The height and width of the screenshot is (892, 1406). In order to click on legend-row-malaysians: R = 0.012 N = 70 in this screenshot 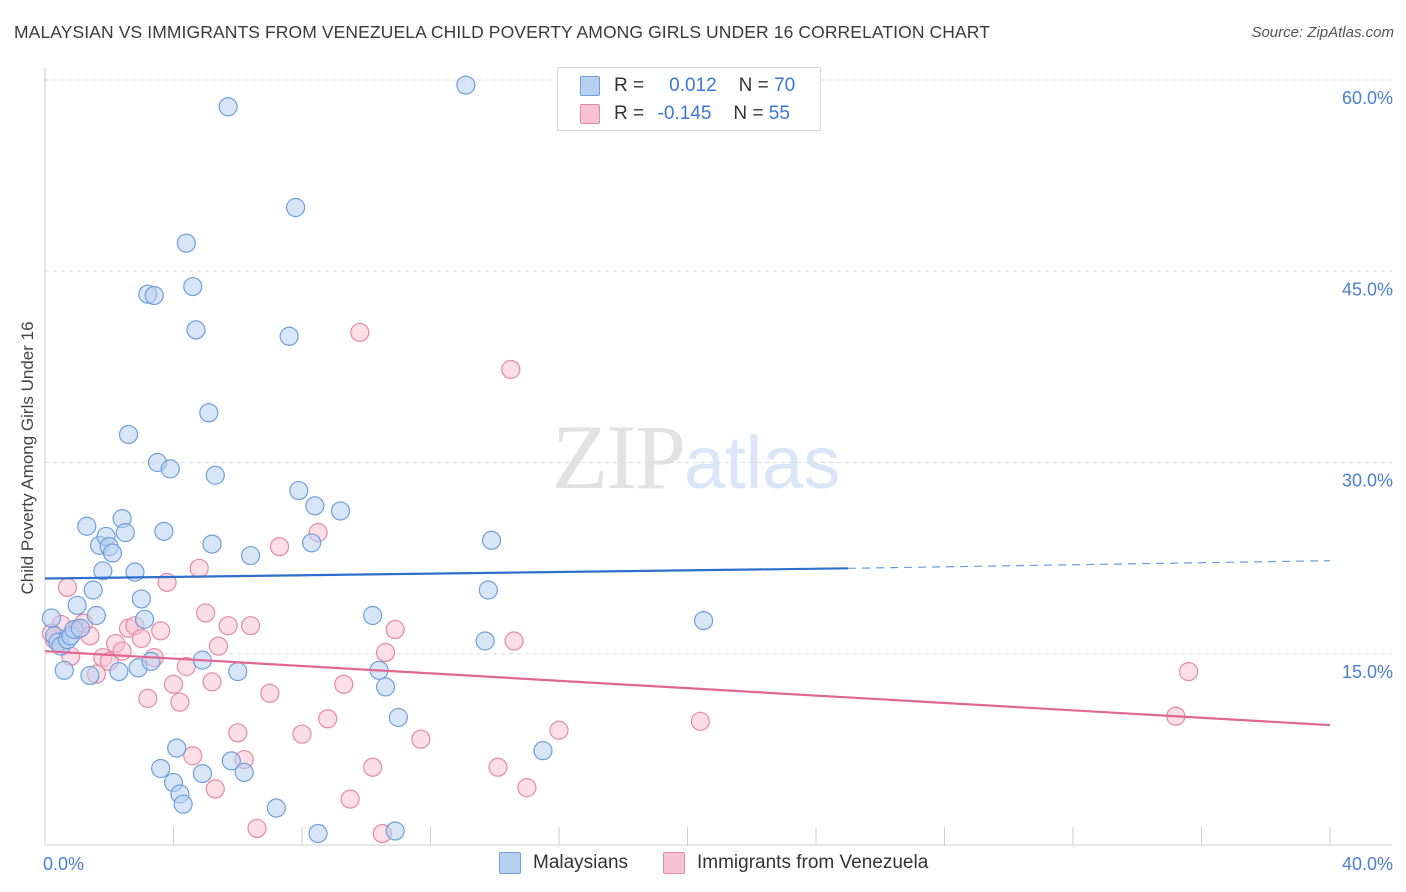, I will do `click(687, 86)`.